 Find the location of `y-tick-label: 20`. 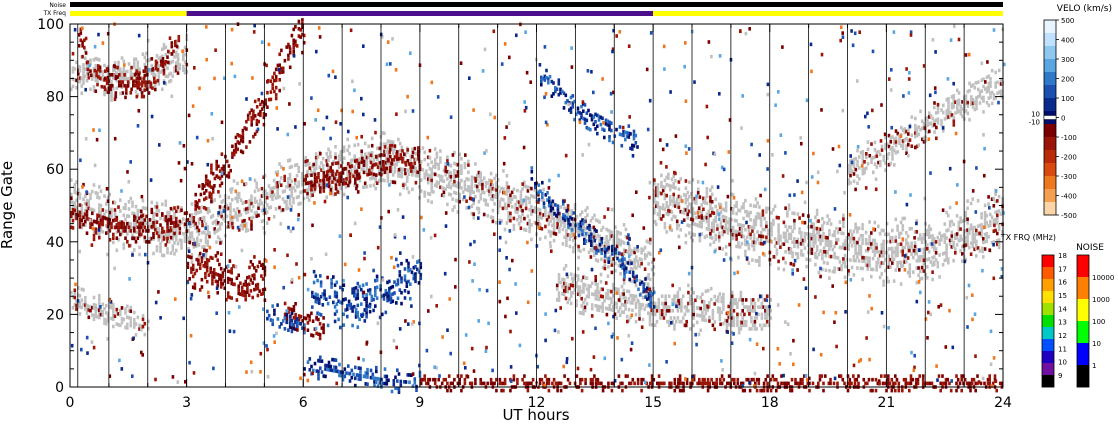

y-tick-label: 20 is located at coordinates (55, 315).